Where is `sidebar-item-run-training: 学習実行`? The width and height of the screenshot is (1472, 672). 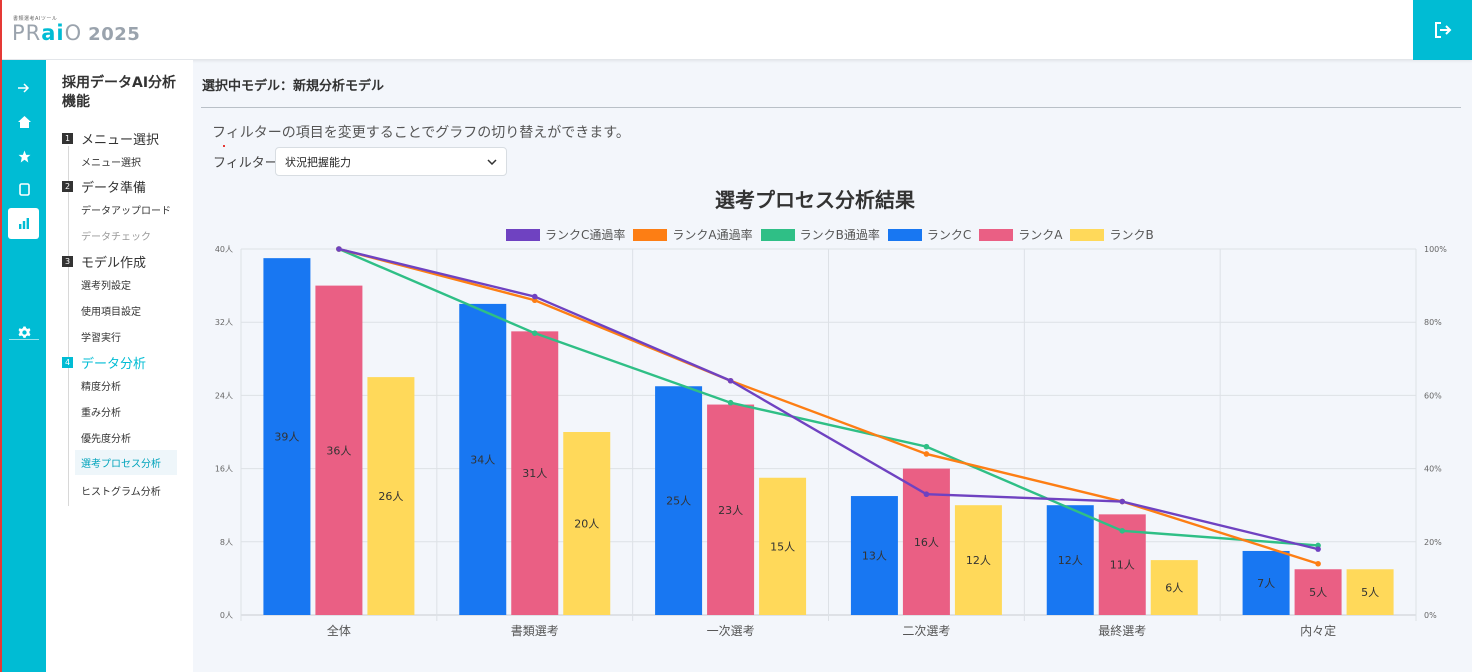
sidebar-item-run-training: 学習実行 is located at coordinates (101, 338).